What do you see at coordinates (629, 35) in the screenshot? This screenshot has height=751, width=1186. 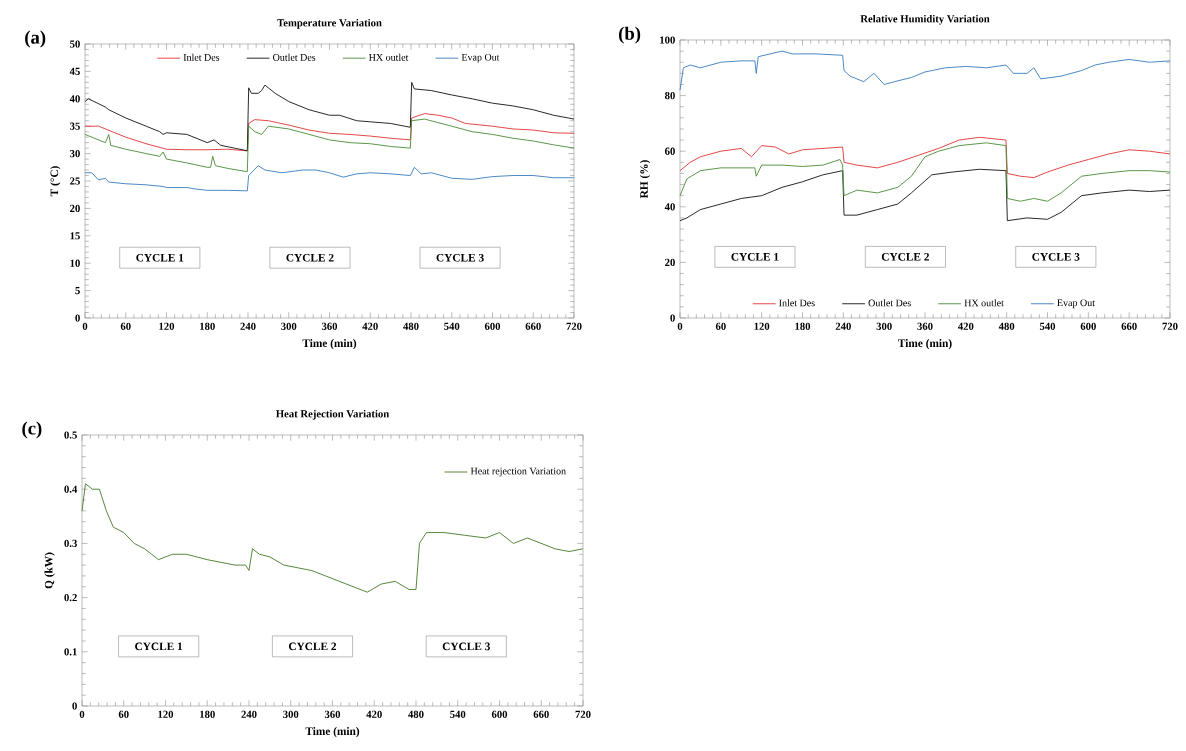 I see `text: (b)` at bounding box center [629, 35].